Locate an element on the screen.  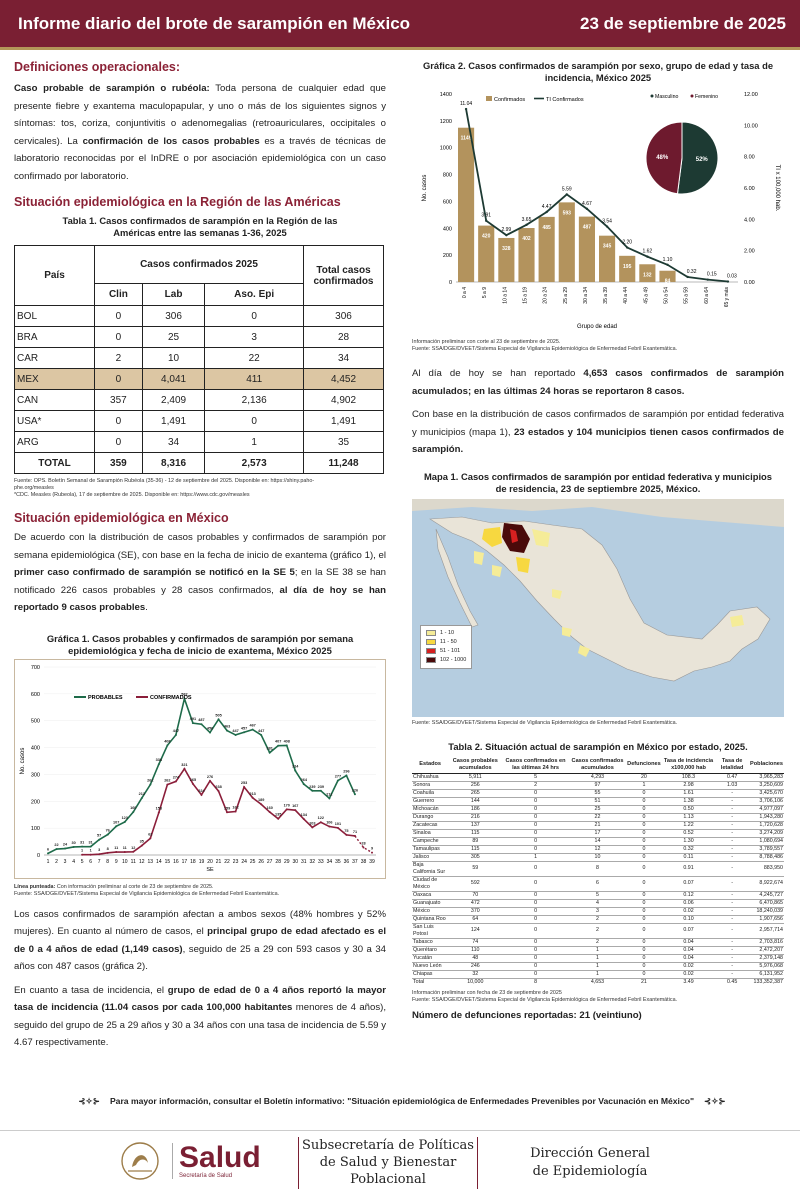
chart1-data-label: 106 is located at coordinates (329, 822).